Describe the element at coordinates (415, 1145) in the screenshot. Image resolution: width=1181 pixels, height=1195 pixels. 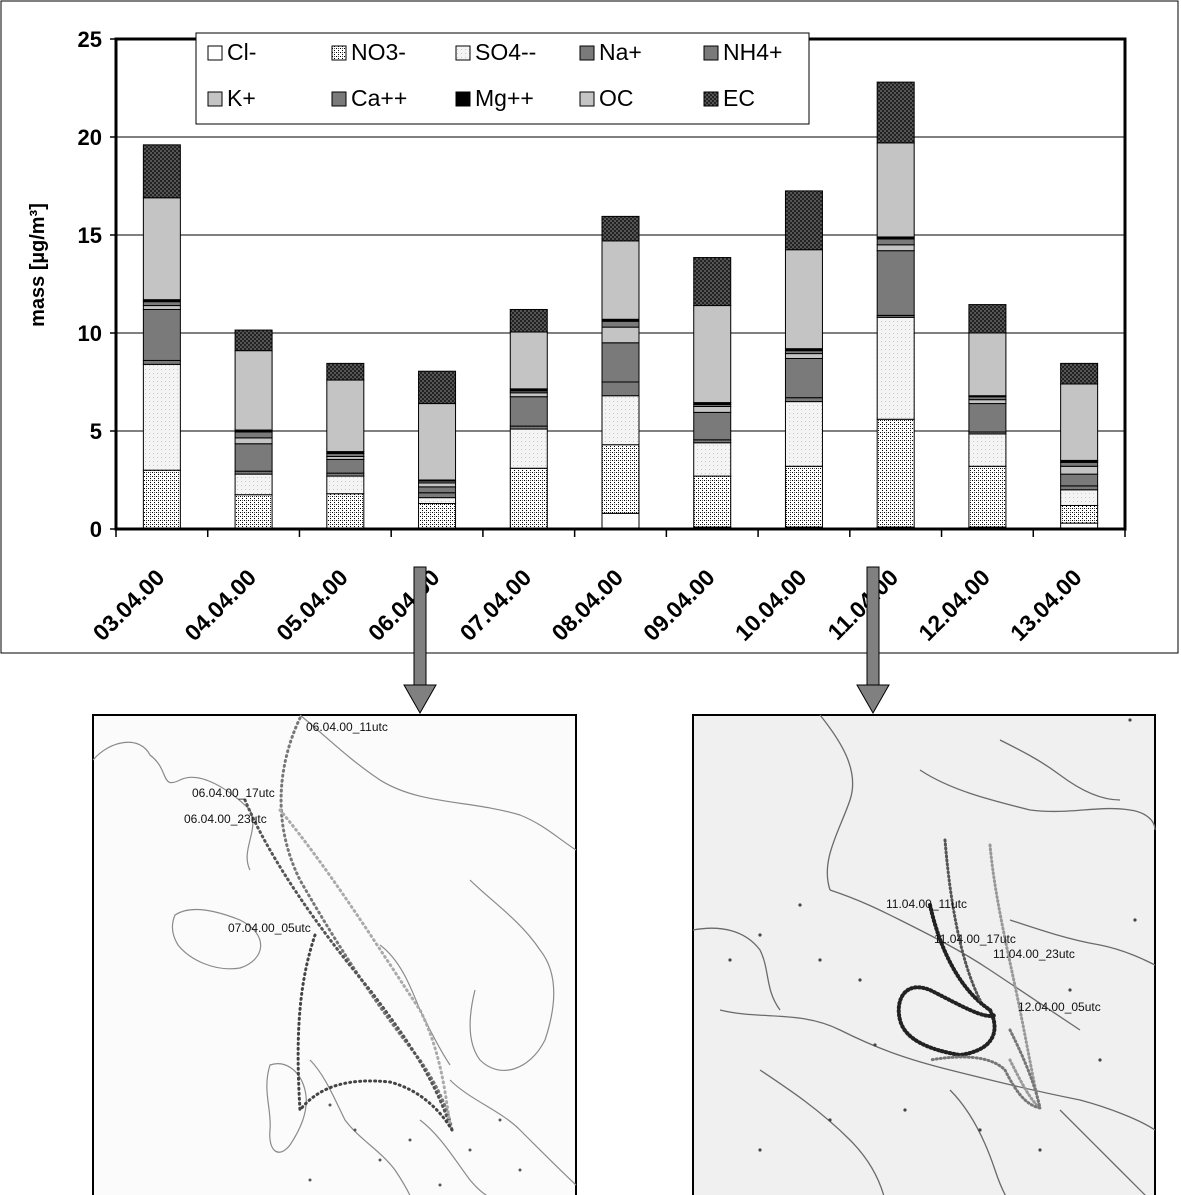
I see `station-dots` at that location.